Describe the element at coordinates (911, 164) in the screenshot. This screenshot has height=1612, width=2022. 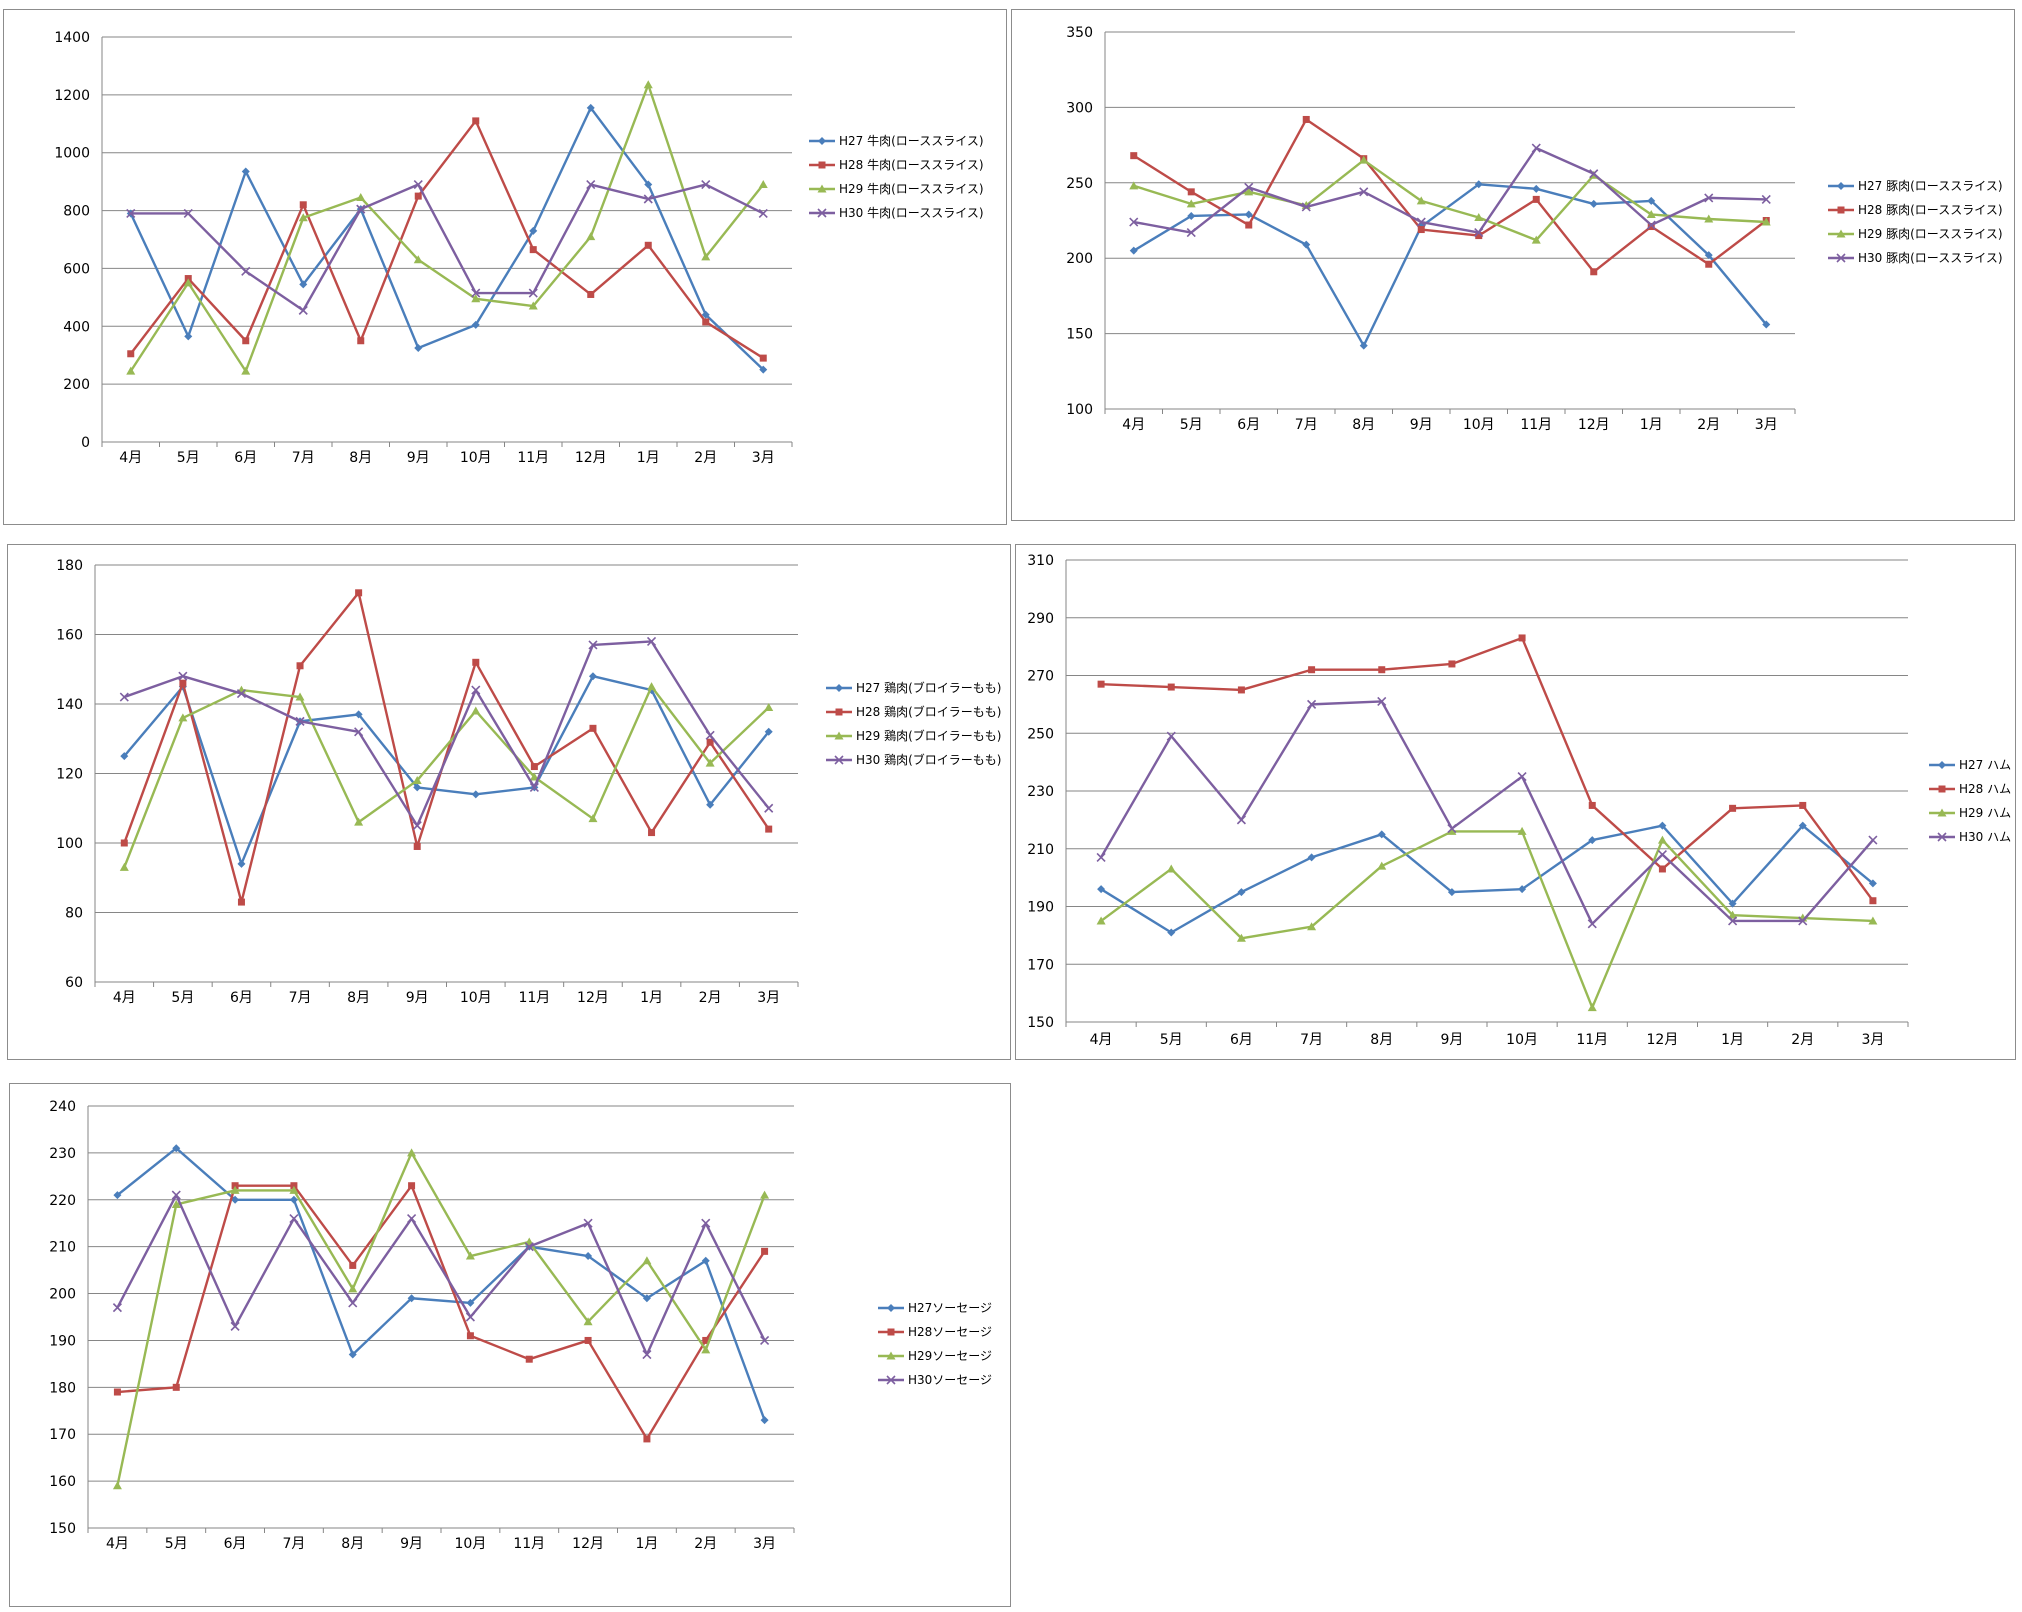
I see `legend-label: H28 牛肉(ローススライス)` at that location.